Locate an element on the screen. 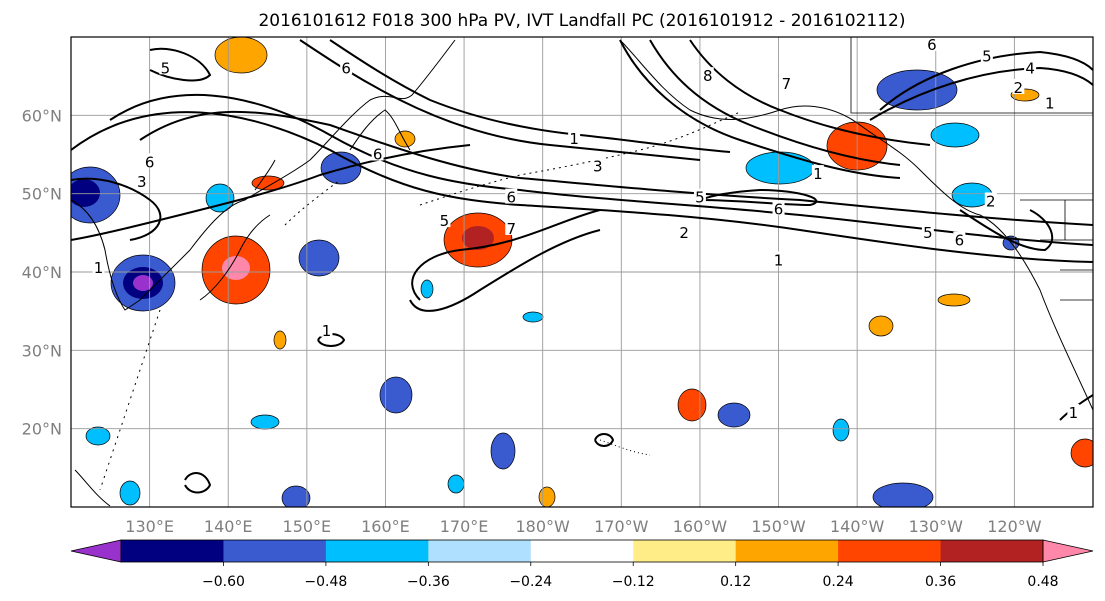  colorbar-frame is located at coordinates (582, 551).